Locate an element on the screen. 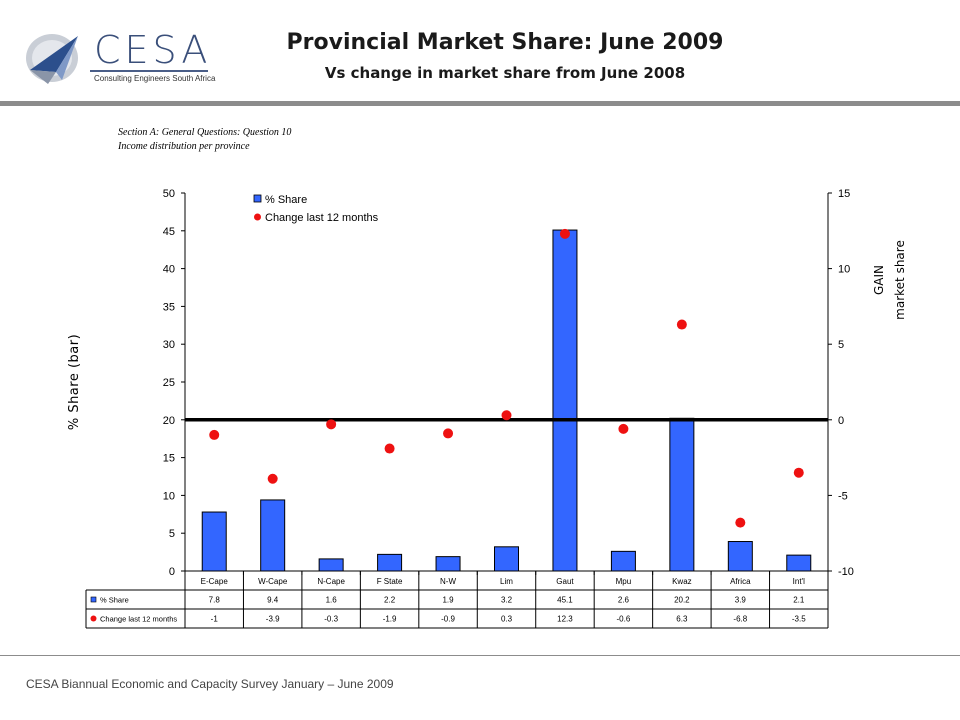  y-tick-label-right: 10 is located at coordinates (844, 270).